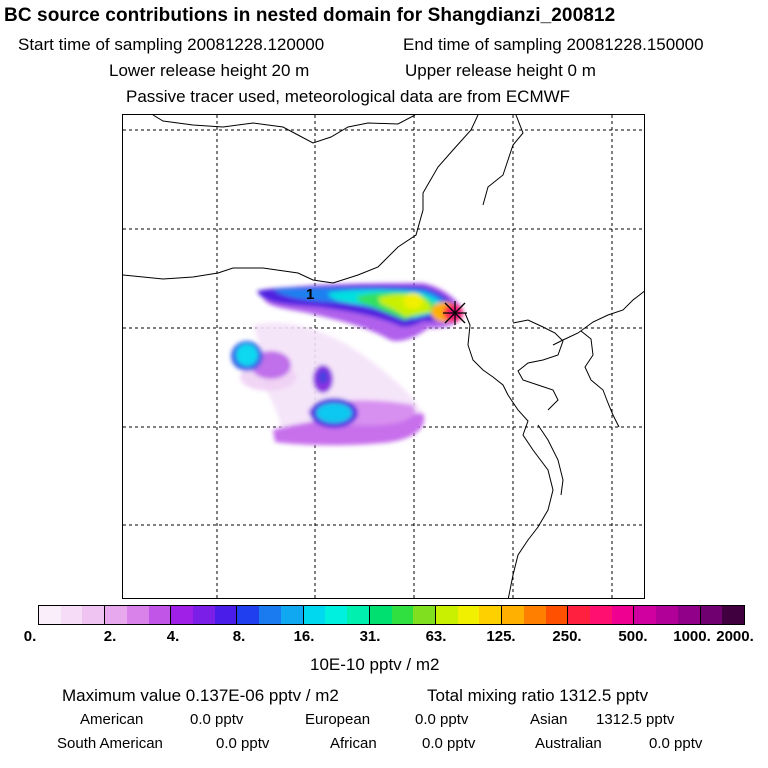 The height and width of the screenshot is (768, 768). I want to click on receptor-label: 1, so click(310, 294).